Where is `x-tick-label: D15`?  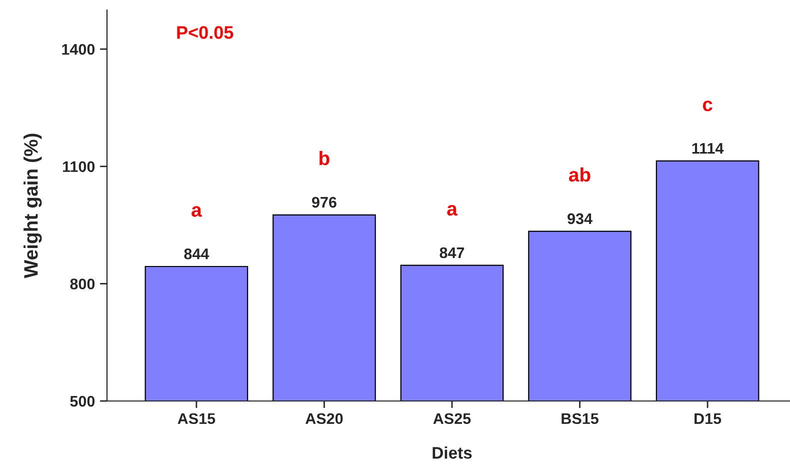 x-tick-label: D15 is located at coordinates (708, 418).